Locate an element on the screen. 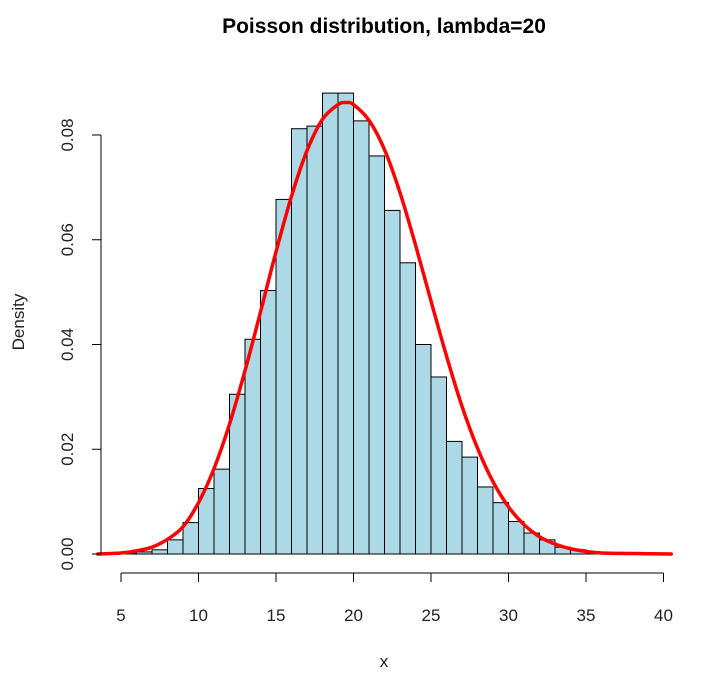 This screenshot has width=718, height=675. y-tick-label: 0.06 is located at coordinates (67, 239).